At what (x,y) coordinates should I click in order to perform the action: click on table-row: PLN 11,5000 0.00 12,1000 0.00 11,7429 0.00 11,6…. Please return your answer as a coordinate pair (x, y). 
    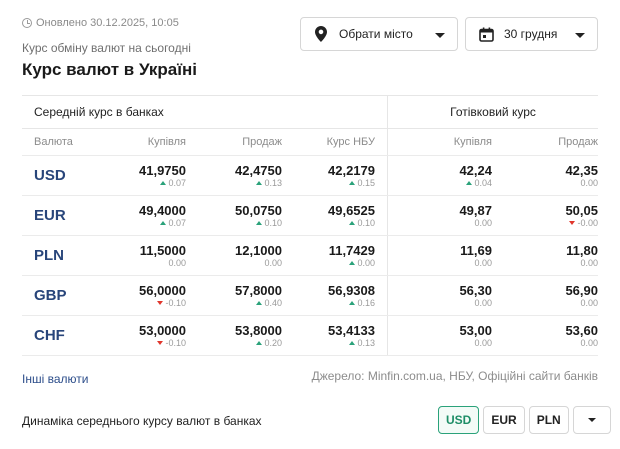
    Looking at the image, I should click on (310, 256).